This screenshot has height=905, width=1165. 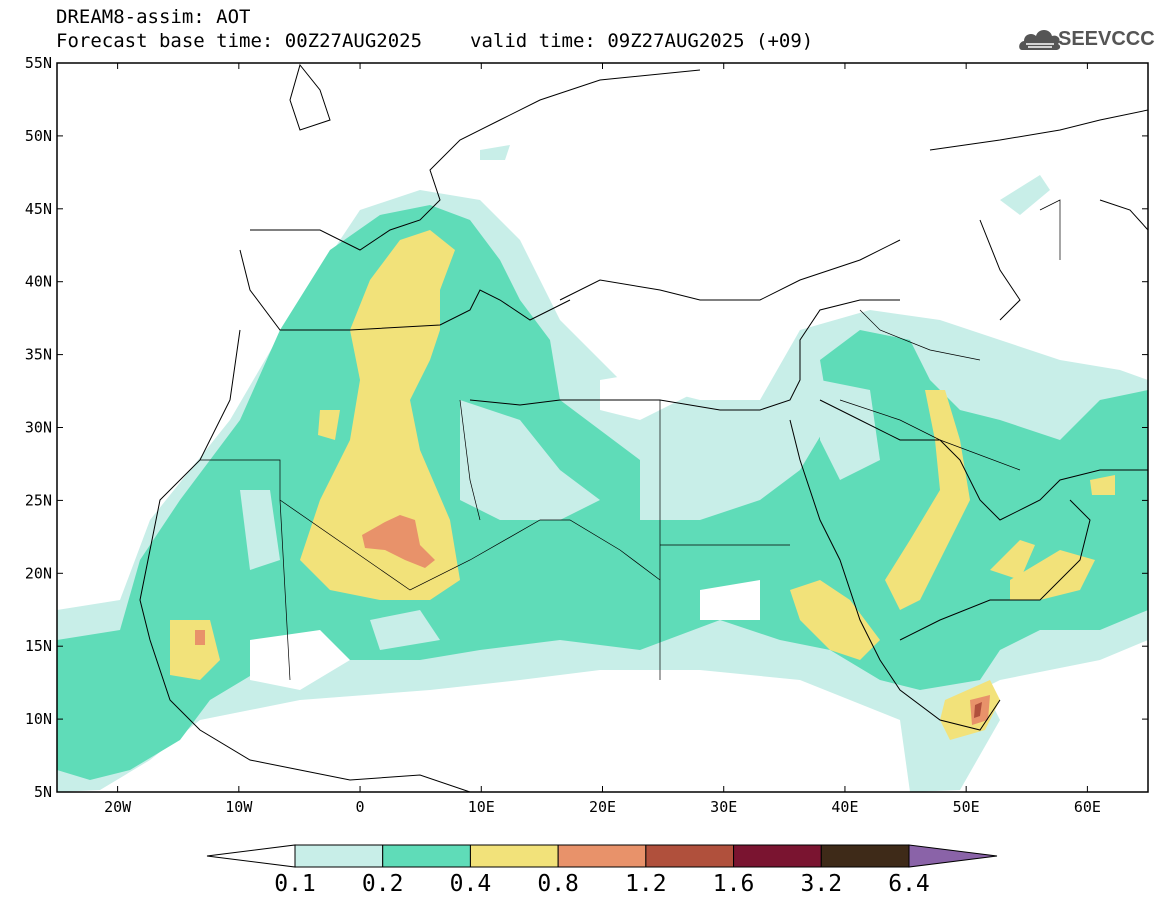 I want to click on colorbar-level-label: 0.1, so click(x=295, y=884).